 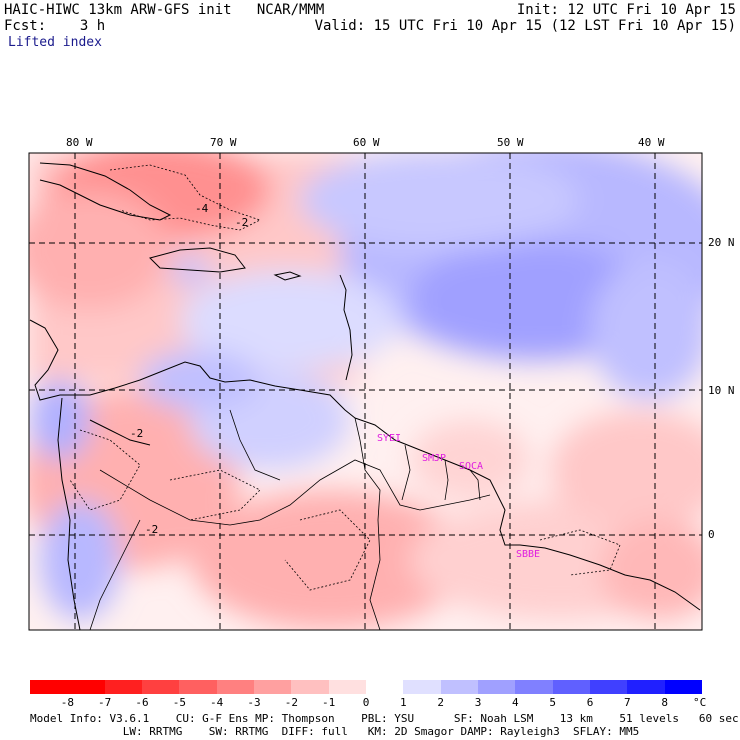 What do you see at coordinates (552, 702) in the screenshot?
I see `colorbar-tick: 5` at bounding box center [552, 702].